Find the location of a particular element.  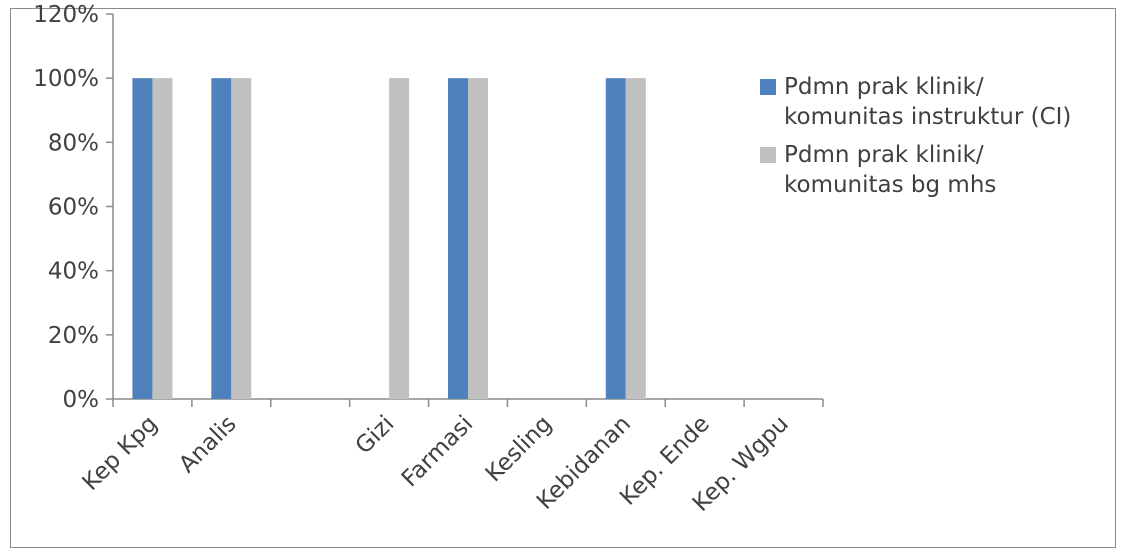

legend-label-mhs-line-2: komunitas bg mhs is located at coordinates (890, 185).